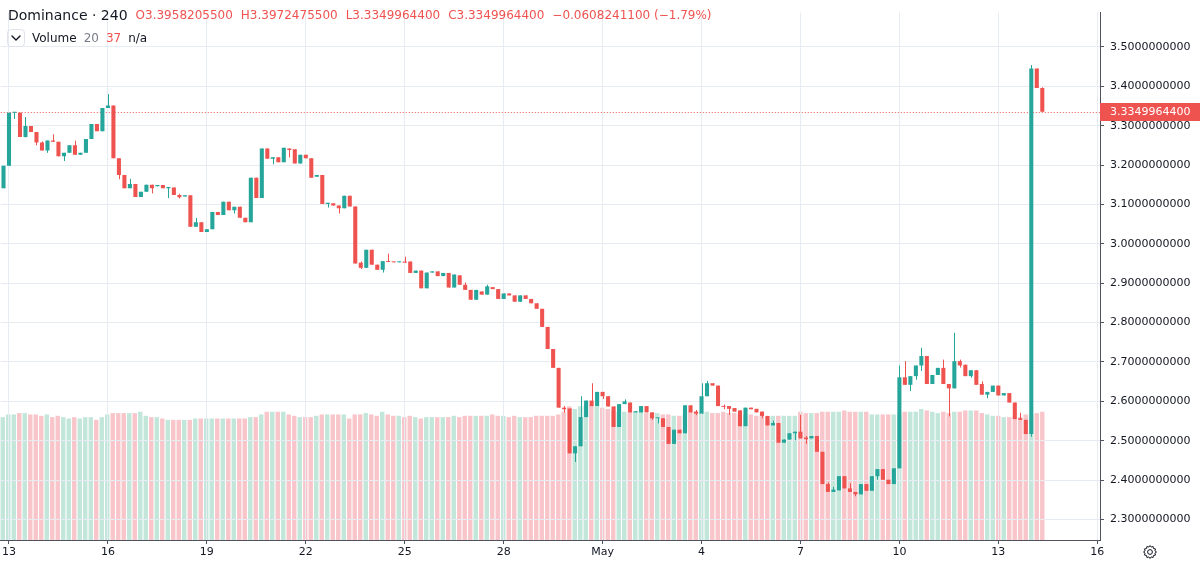 The height and width of the screenshot is (564, 1200). Describe the element at coordinates (1150, 46) in the screenshot. I see `y-tick-label: 3.5000000000` at that location.